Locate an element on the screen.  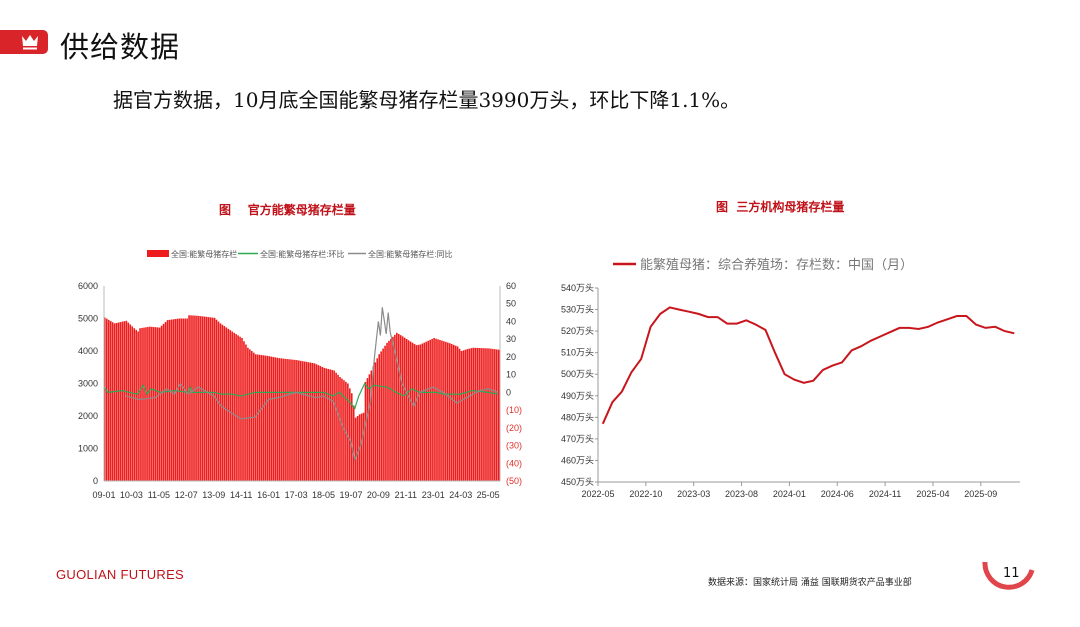
y-tick-right: 30 is located at coordinates (511, 339).